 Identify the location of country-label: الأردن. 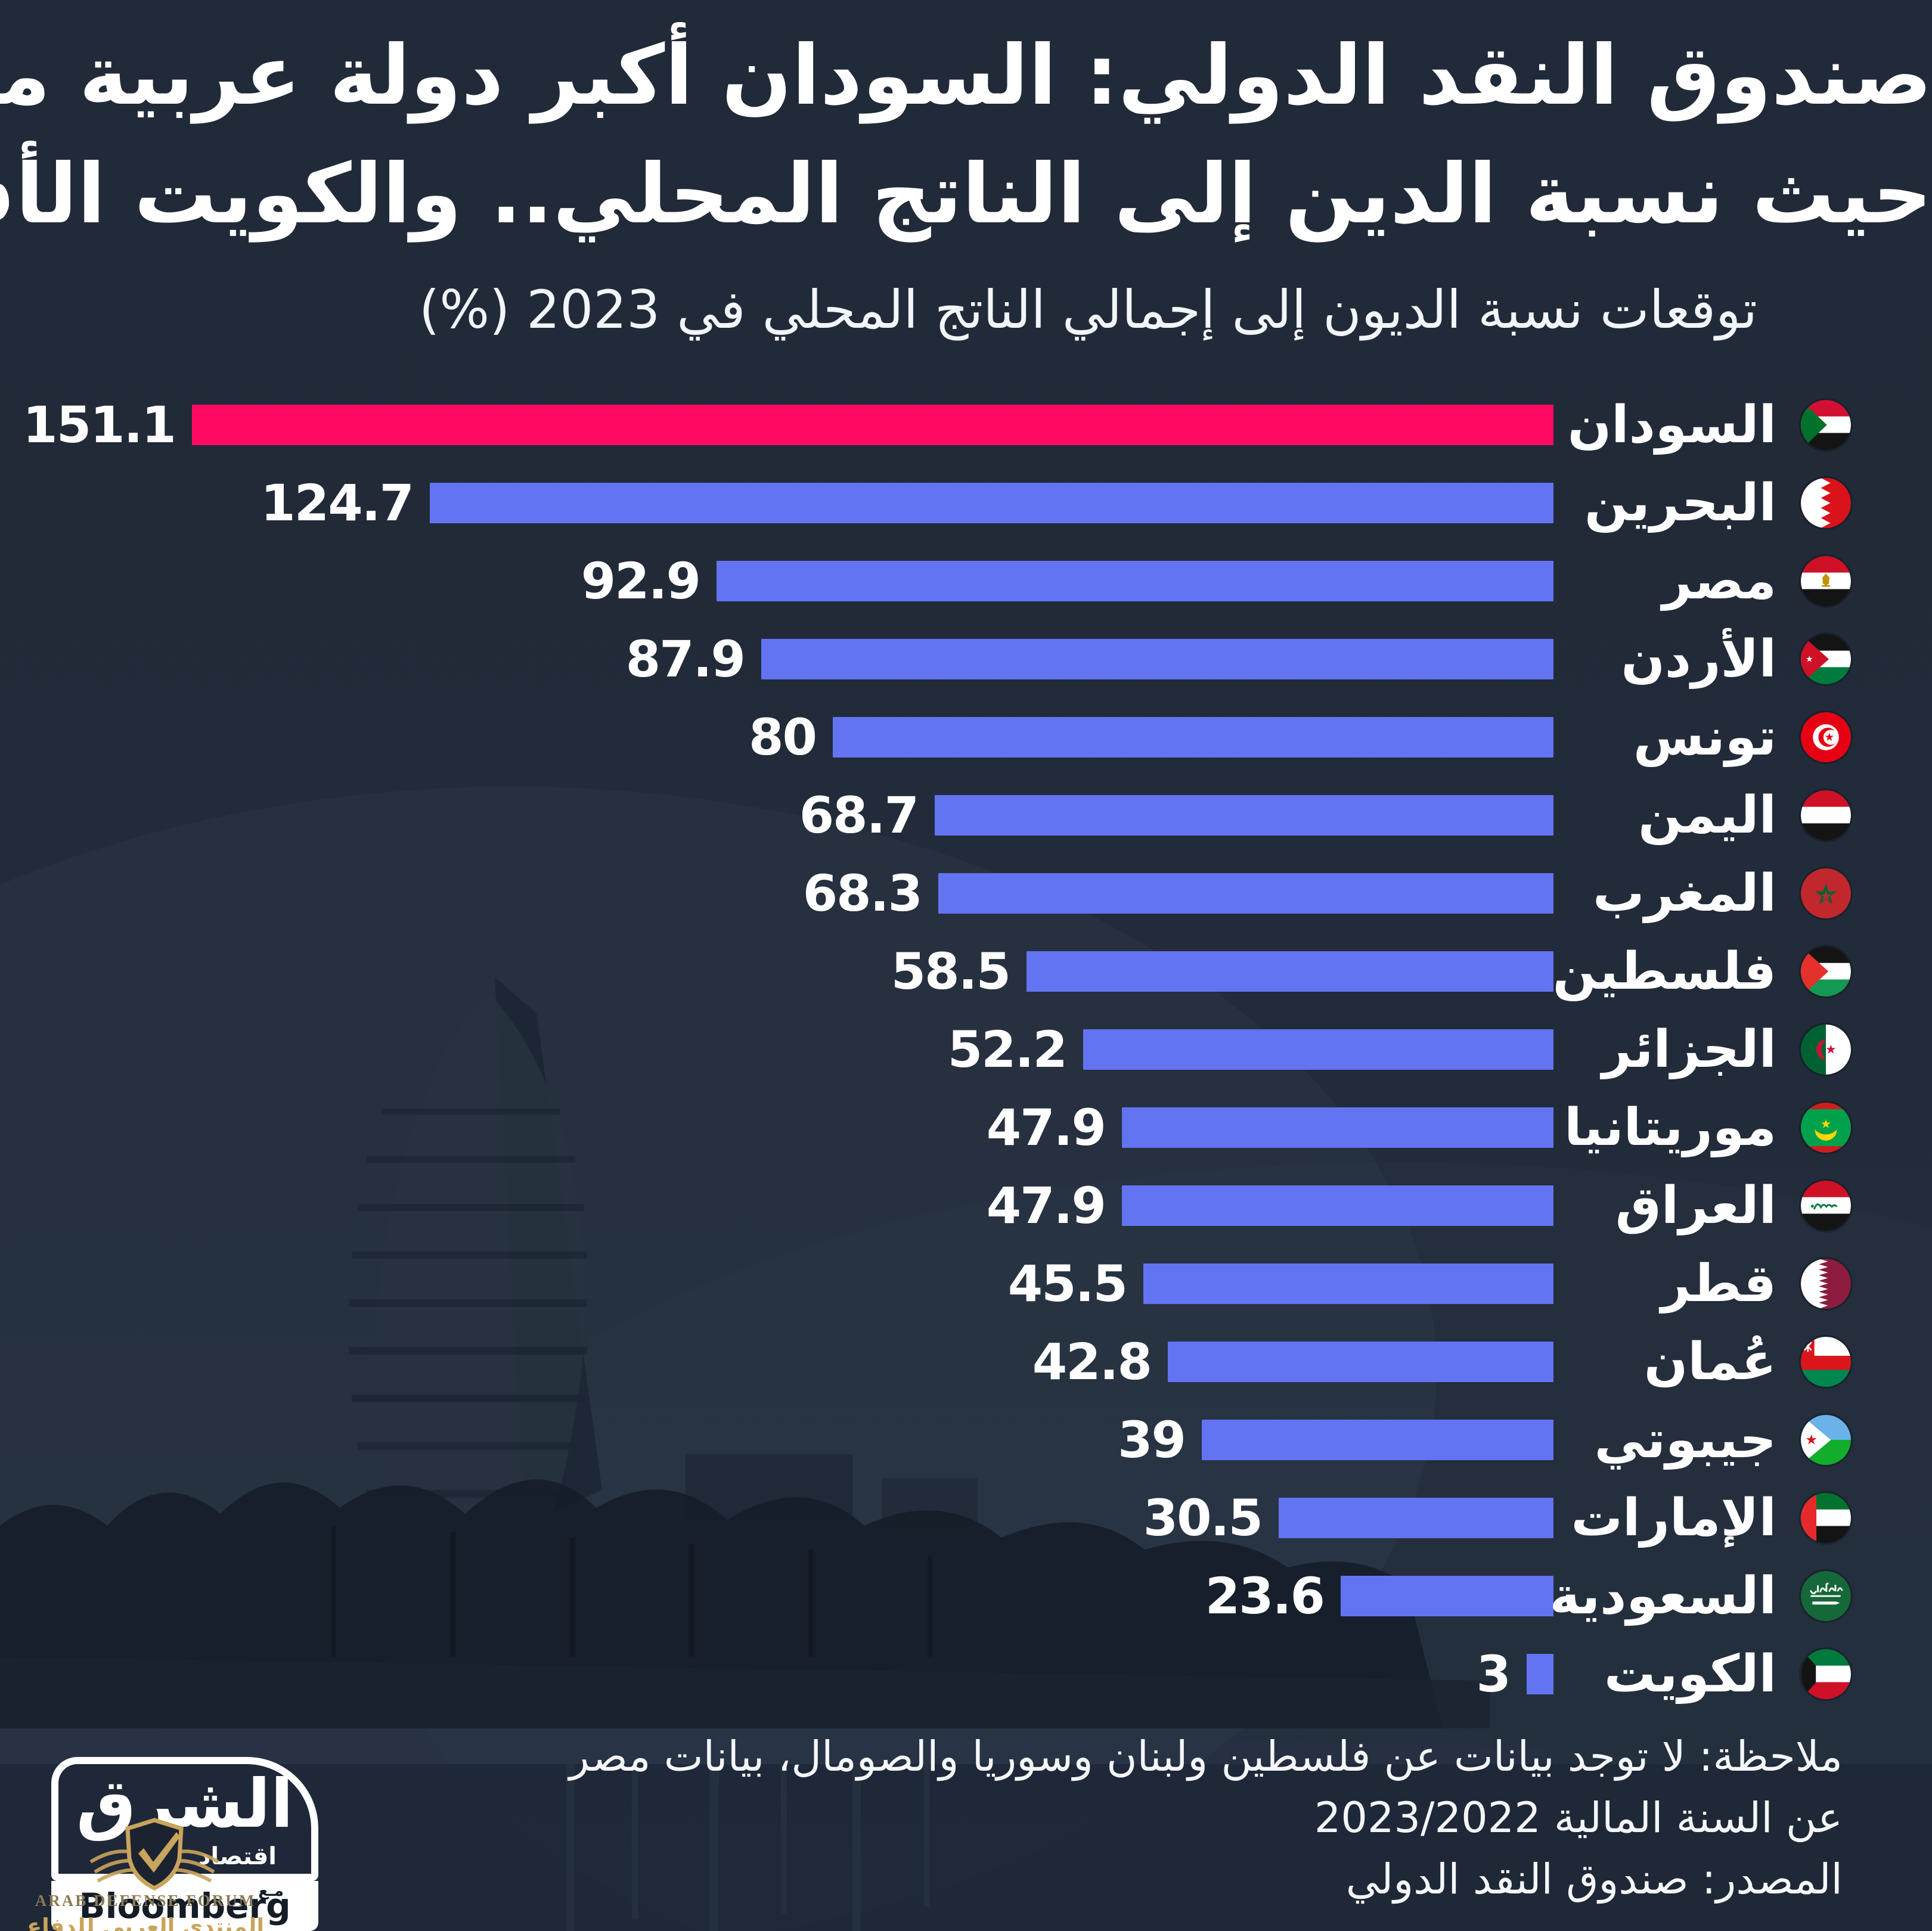
(1698, 659).